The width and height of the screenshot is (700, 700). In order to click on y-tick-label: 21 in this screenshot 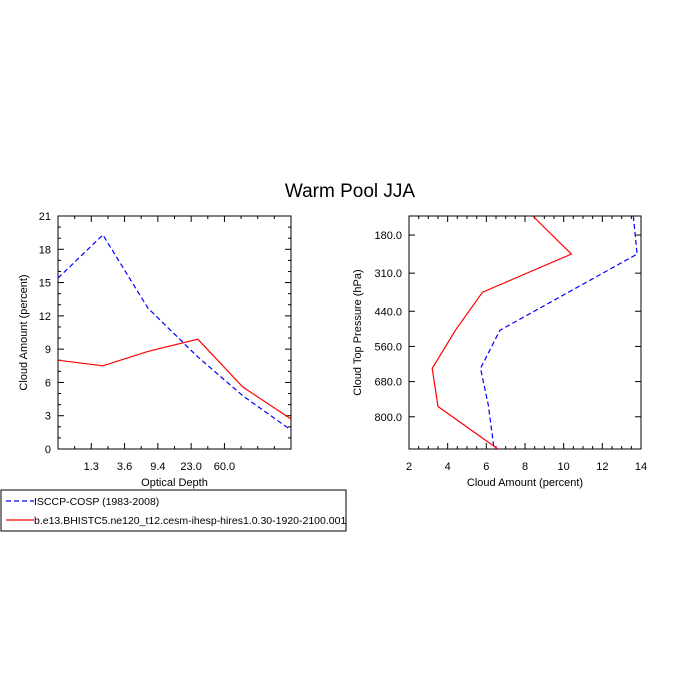, I will do `click(45, 217)`.